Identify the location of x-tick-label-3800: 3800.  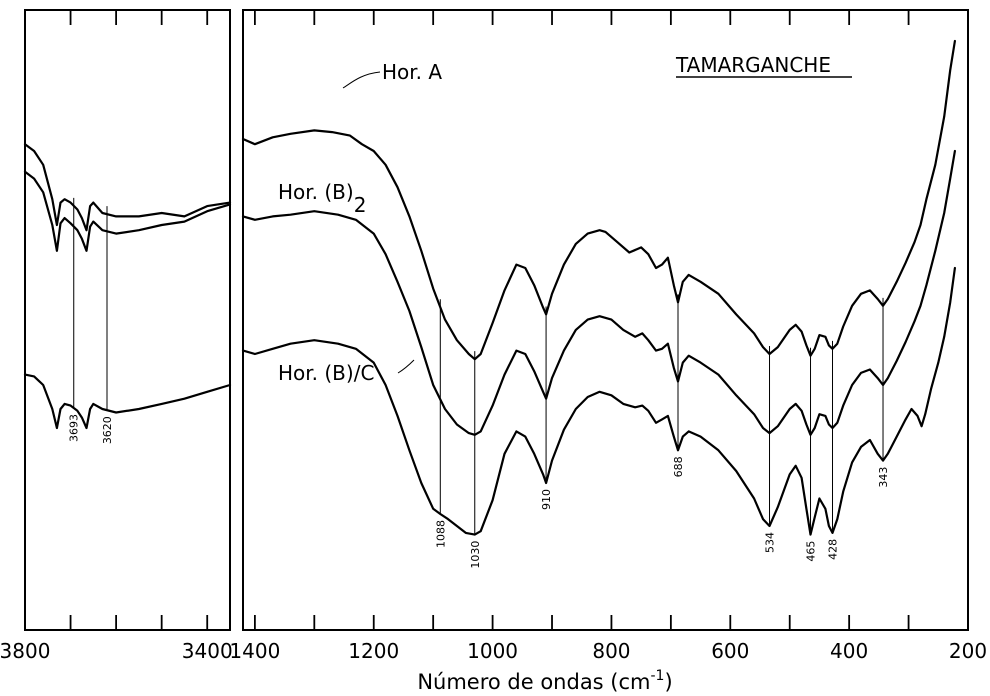
(25, 651).